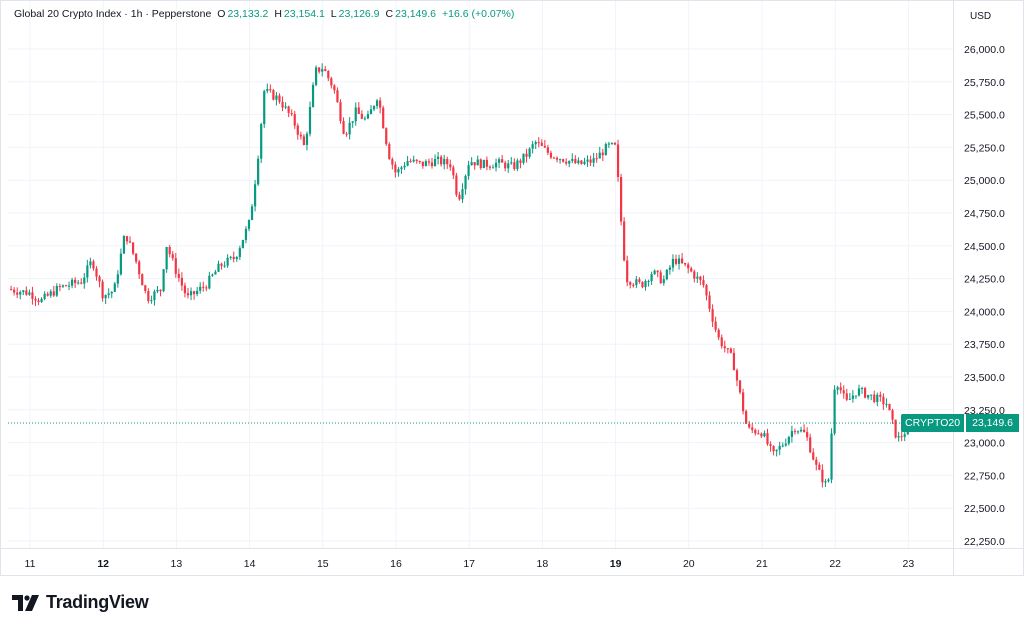 This screenshot has width=1024, height=629. I want to click on high-value: 23,154.1, so click(304, 14).